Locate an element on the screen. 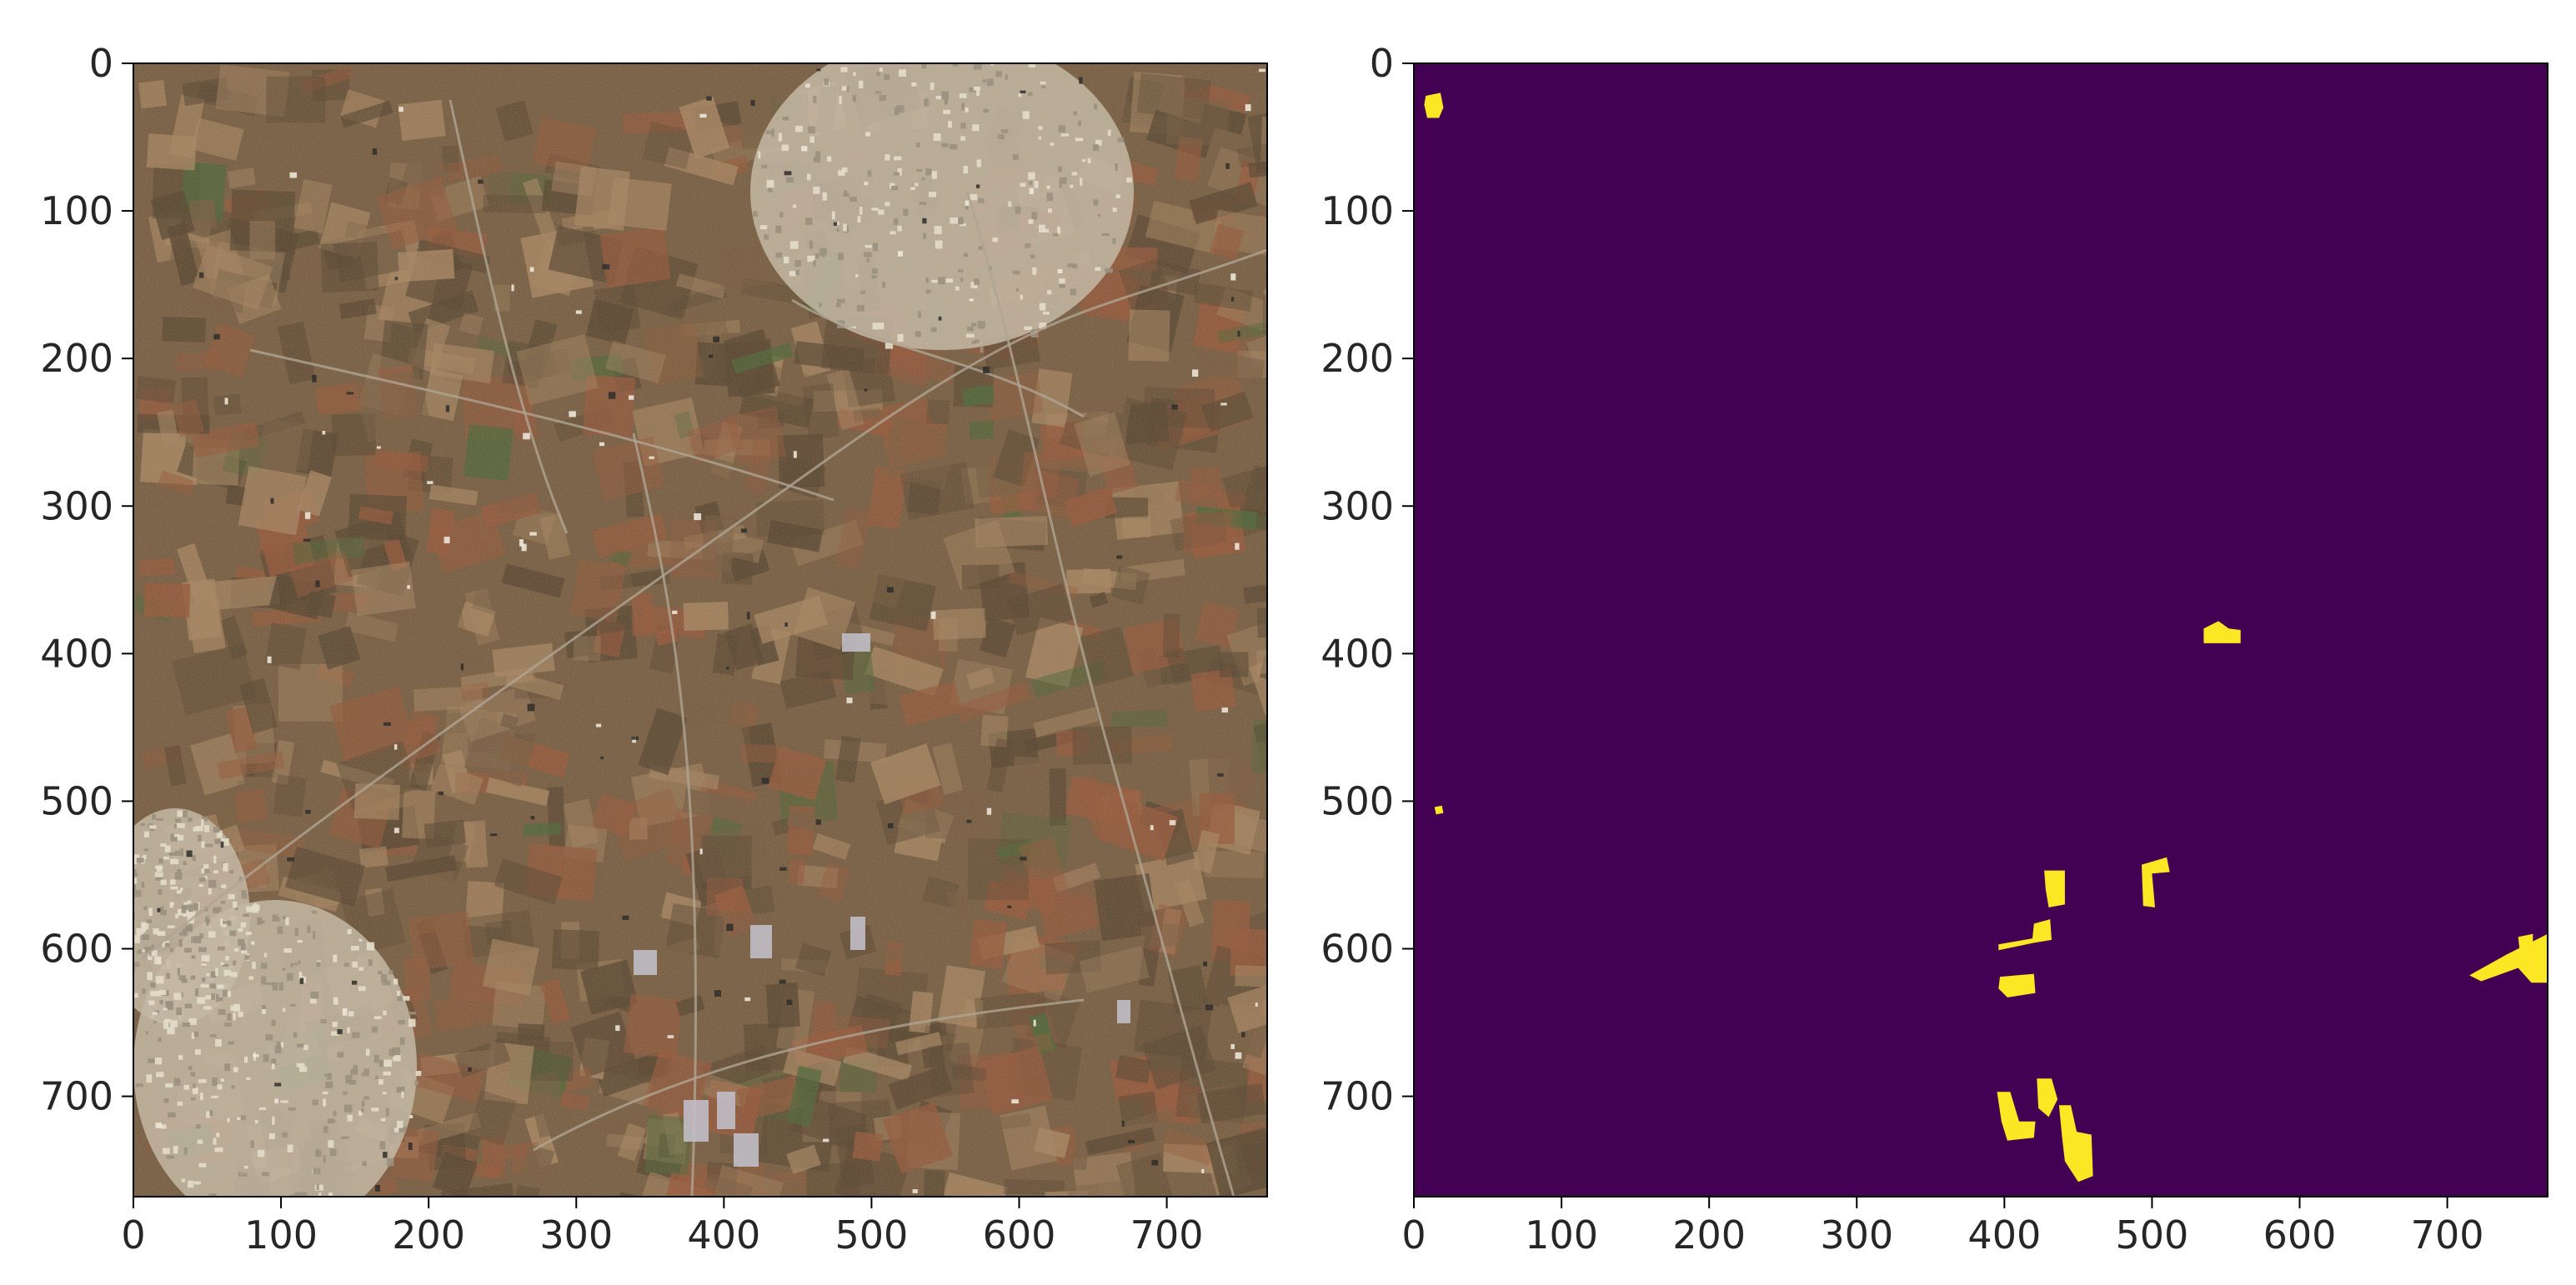  left-y-tick-label: 600 is located at coordinates (76, 949).